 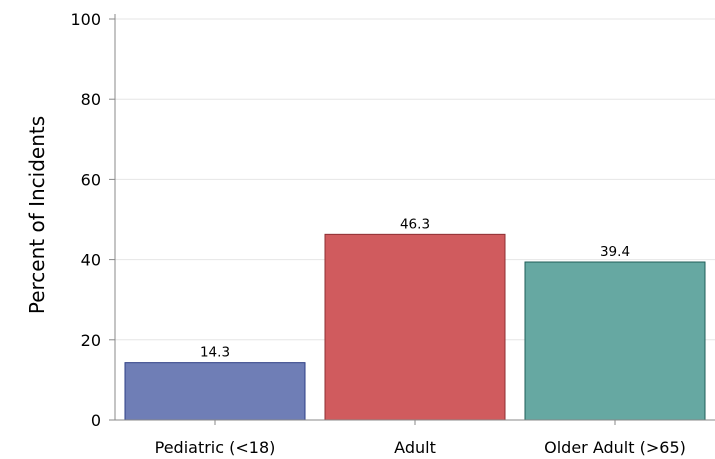 What do you see at coordinates (215, 353) in the screenshot?
I see `value-label-1: 14.3` at bounding box center [215, 353].